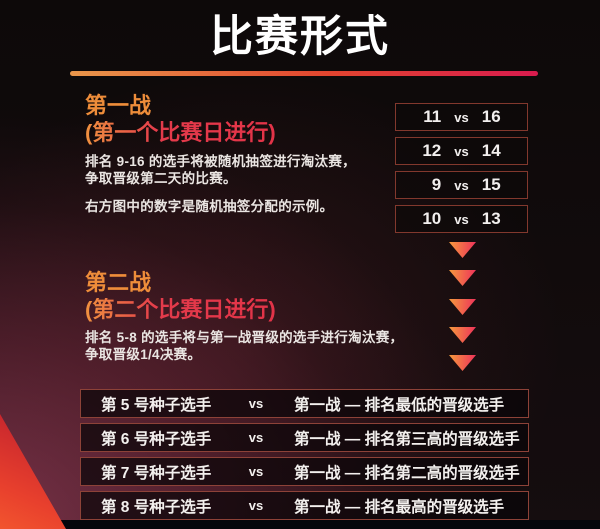  What do you see at coordinates (156, 473) in the screenshot?
I see `seed-label: 第 7 号种子选手` at bounding box center [156, 473].